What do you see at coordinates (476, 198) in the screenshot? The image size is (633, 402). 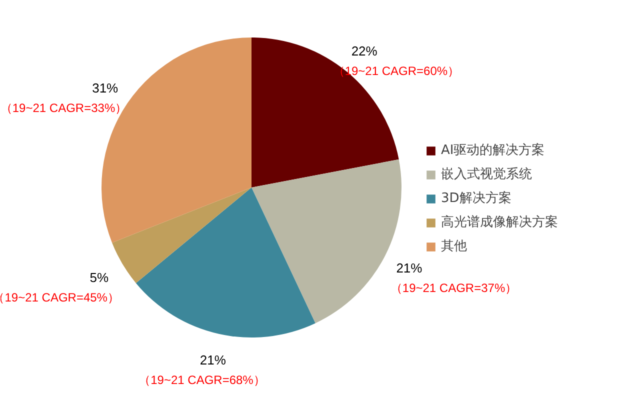 I see `legend-label: 3D解决方案` at bounding box center [476, 198].